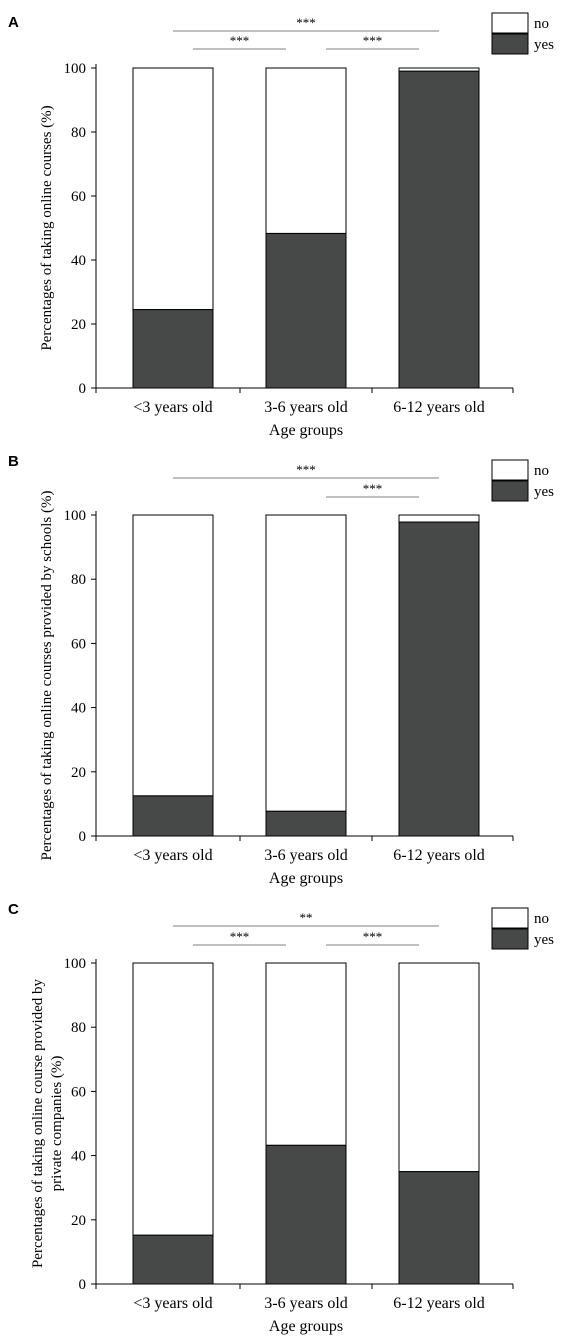 This screenshot has height=1339, width=583. Describe the element at coordinates (57, 1124) in the screenshot. I see `y-axis-title: private companies (%)` at that location.